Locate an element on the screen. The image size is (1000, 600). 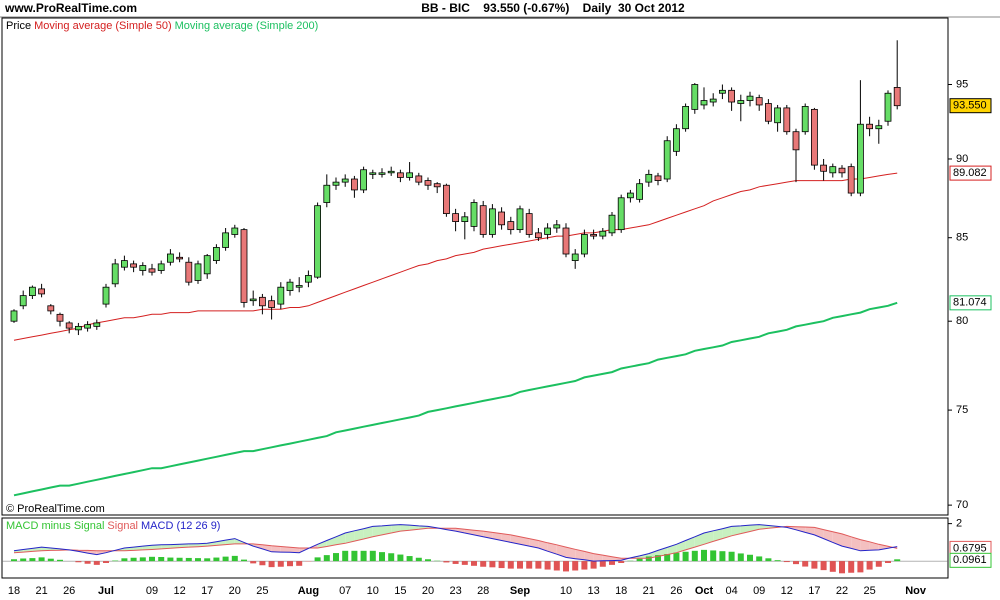
y-tick-label: 70 is located at coordinates (962, 505).